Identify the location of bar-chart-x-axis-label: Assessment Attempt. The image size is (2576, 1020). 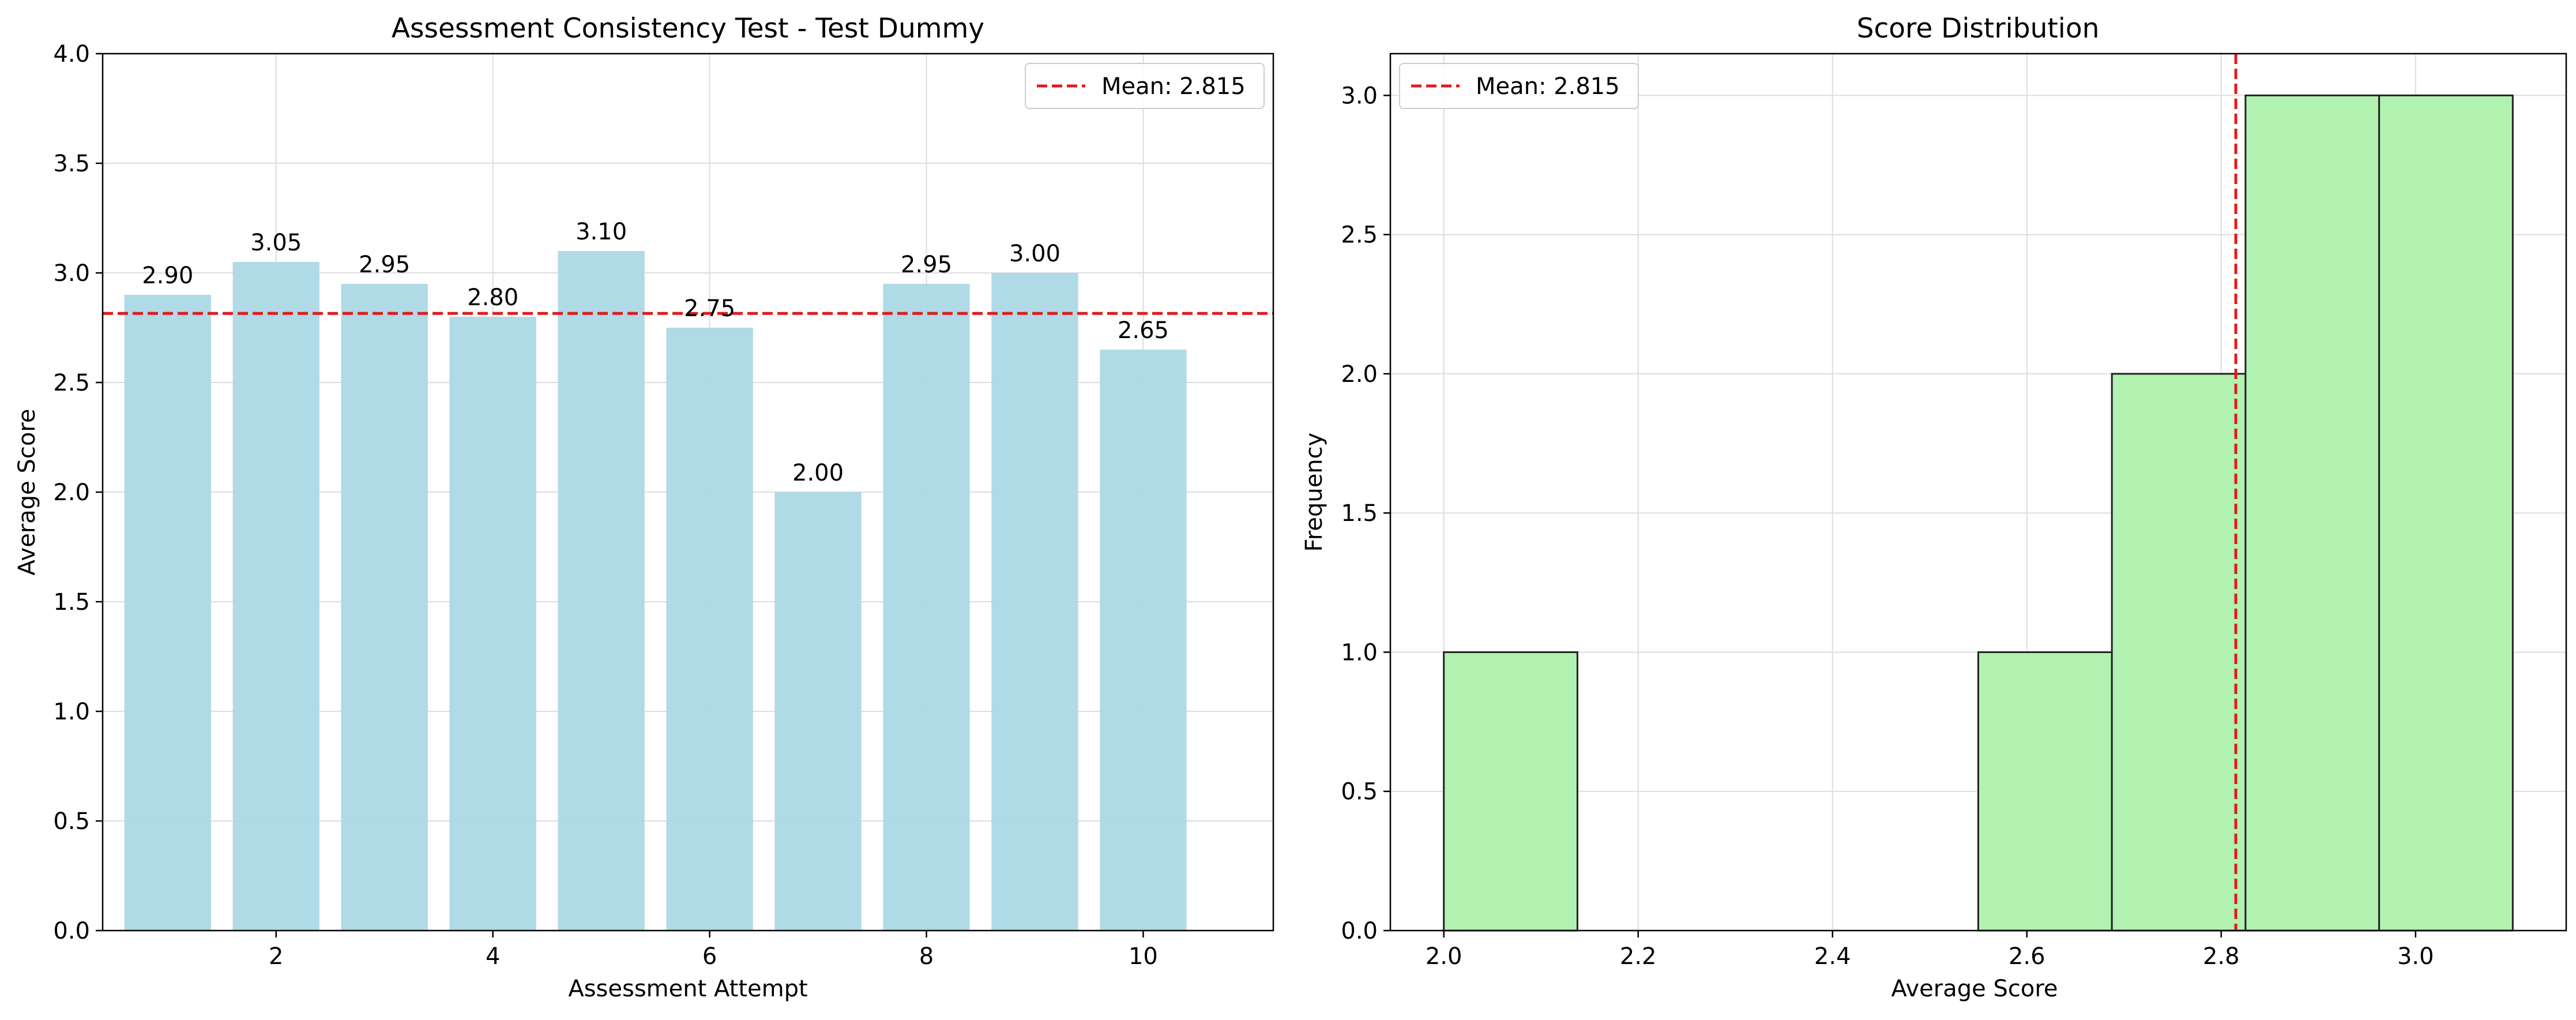
(687, 989).